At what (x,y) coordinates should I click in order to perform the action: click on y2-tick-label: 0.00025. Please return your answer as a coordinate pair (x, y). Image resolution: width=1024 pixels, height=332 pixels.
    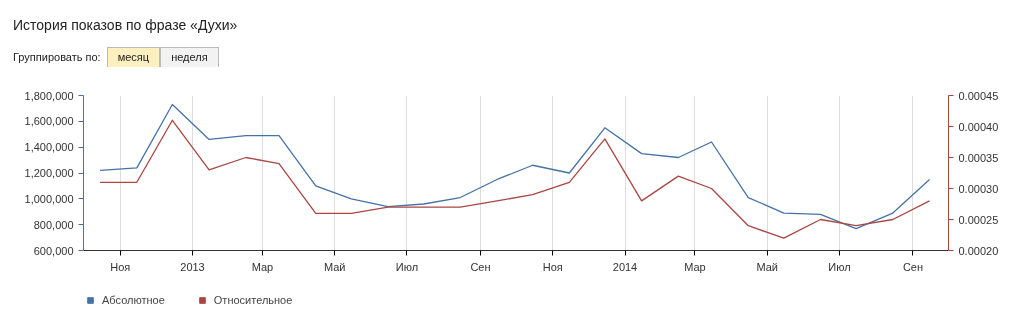
    Looking at the image, I should click on (978, 219).